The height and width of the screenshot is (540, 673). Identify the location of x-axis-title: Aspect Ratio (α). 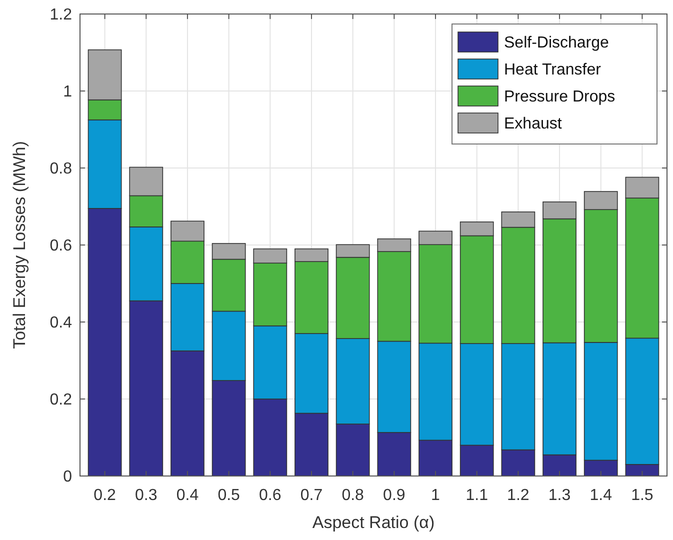
(373, 522).